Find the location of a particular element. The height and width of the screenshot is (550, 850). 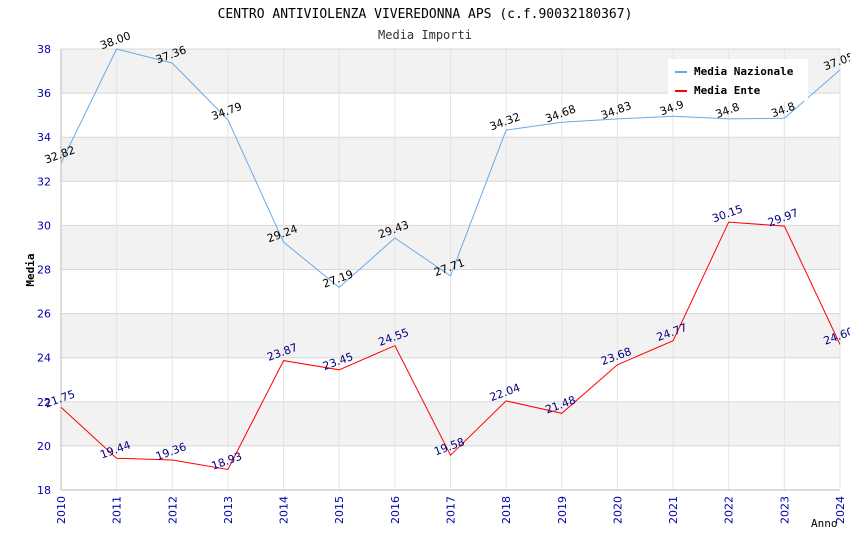

data-label-ente: 22.04 is located at coordinates (505, 392).